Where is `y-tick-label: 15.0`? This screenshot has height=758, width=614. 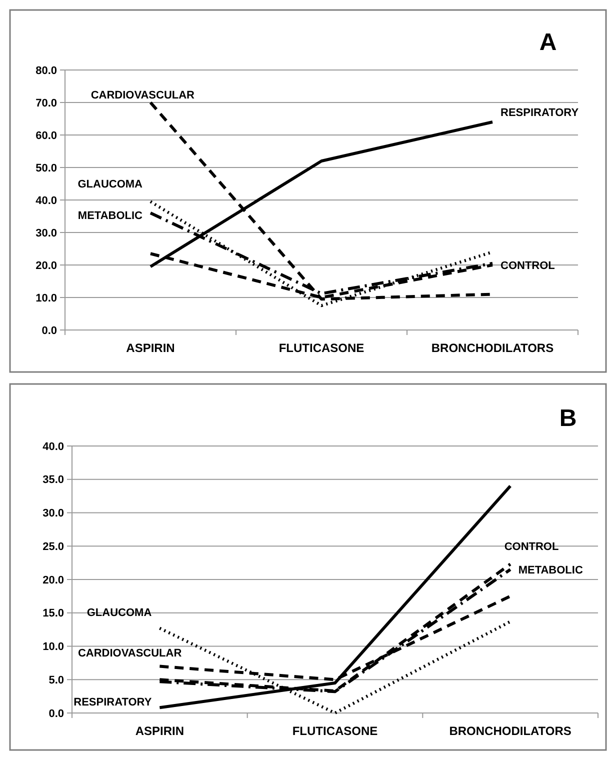
y-tick-label: 15.0 is located at coordinates (53, 614).